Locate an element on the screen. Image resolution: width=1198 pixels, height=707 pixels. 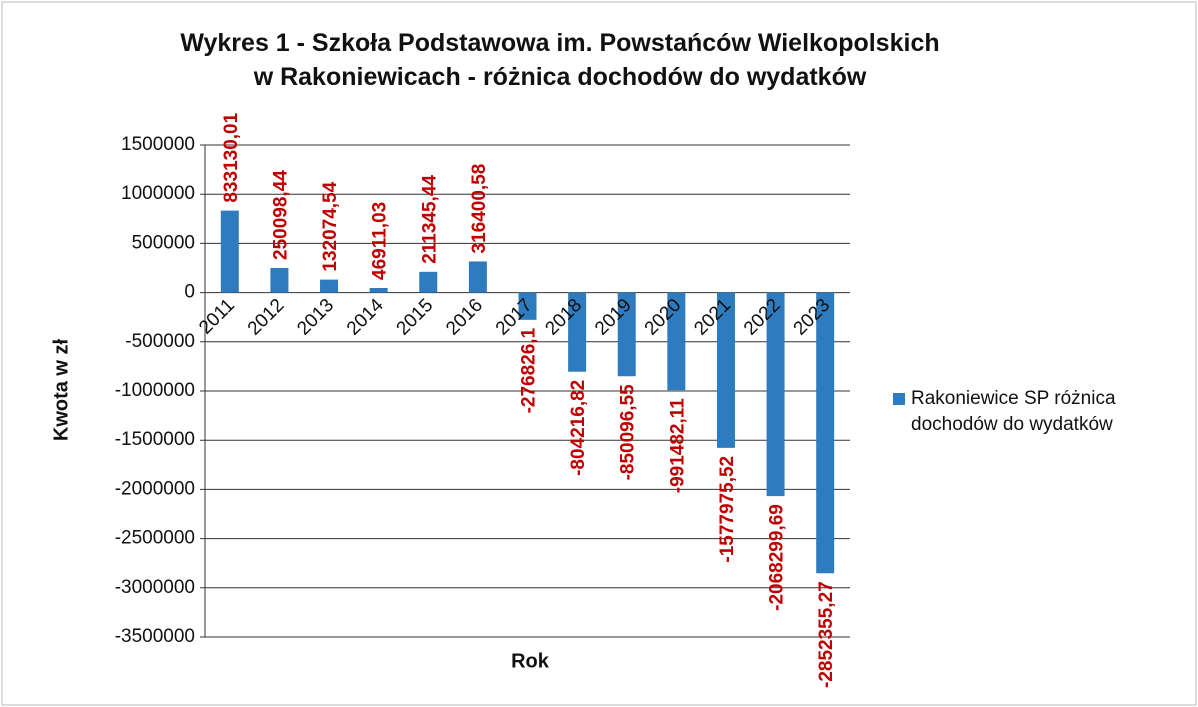
value-label: -2068299,69 is located at coordinates (777, 557).